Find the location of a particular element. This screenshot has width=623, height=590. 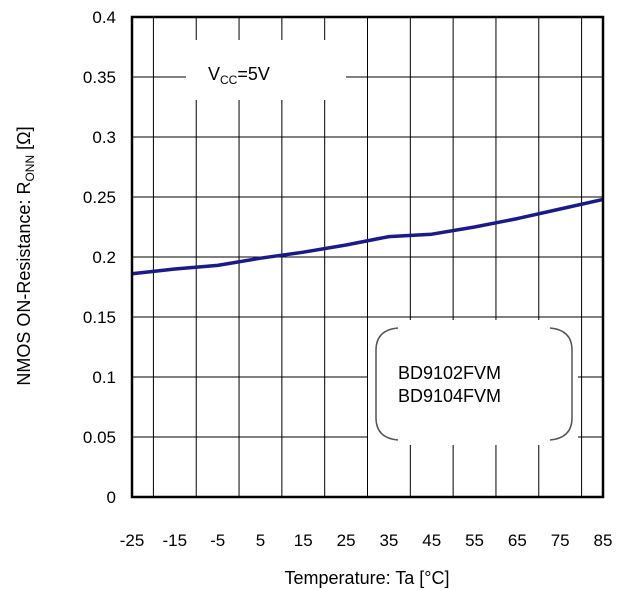

x-tick-label: -25 is located at coordinates (132, 540).